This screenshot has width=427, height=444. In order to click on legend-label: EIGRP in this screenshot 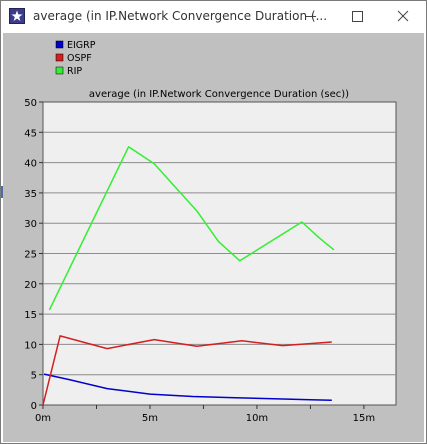, I will do `click(81, 45)`.